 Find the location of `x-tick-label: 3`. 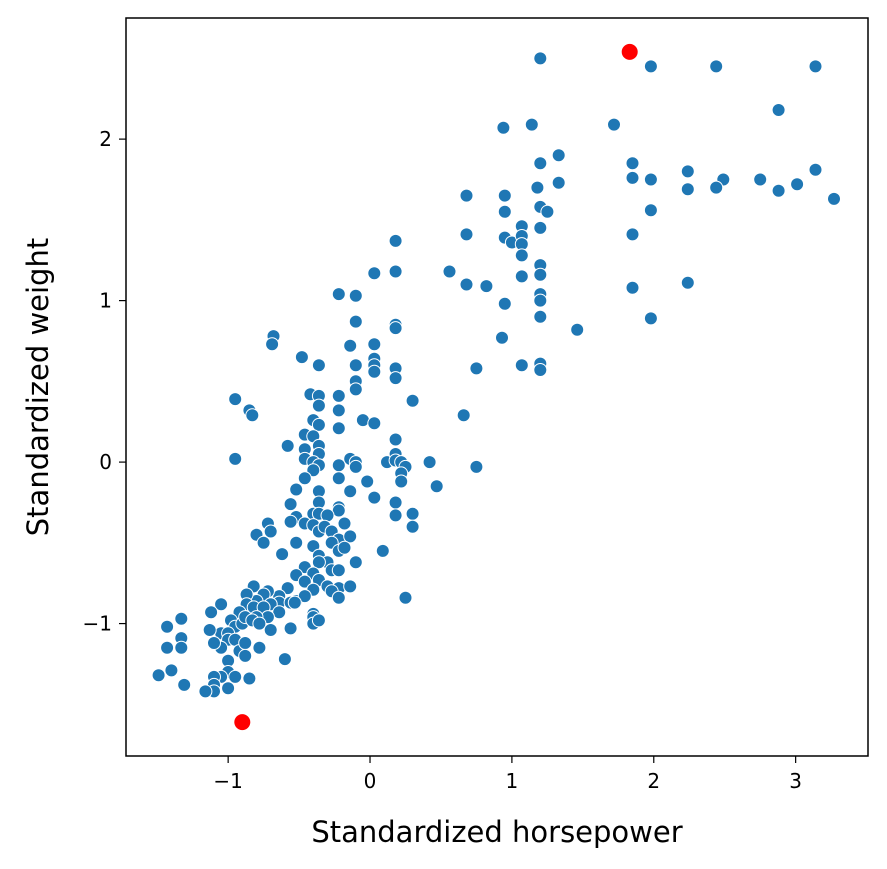

x-tick-label: 3 is located at coordinates (795, 781).